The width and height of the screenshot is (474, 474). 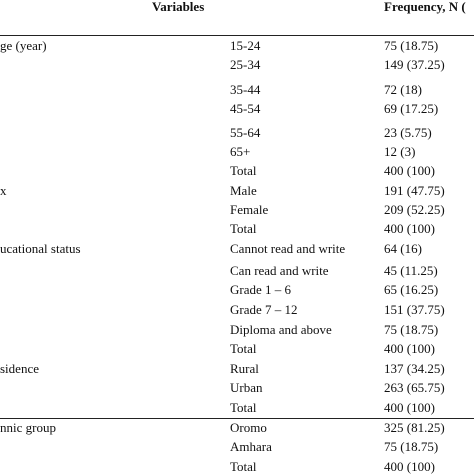 I want to click on row-value: 209 (52.25), so click(x=414, y=209).